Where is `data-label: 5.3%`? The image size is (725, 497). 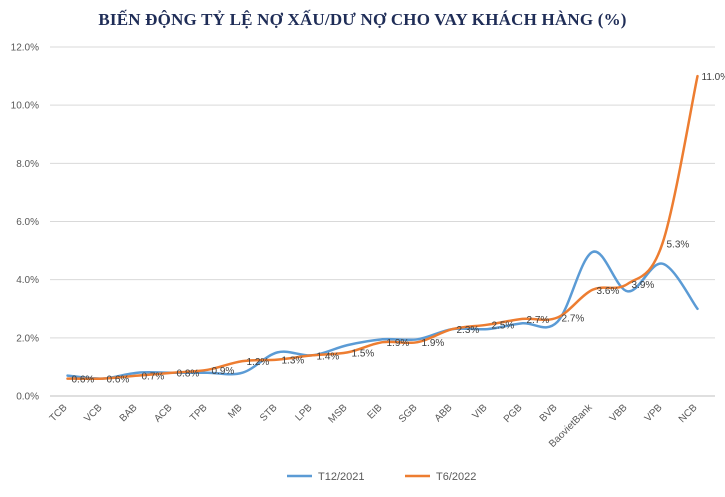
data-label: 5.3% is located at coordinates (678, 244).